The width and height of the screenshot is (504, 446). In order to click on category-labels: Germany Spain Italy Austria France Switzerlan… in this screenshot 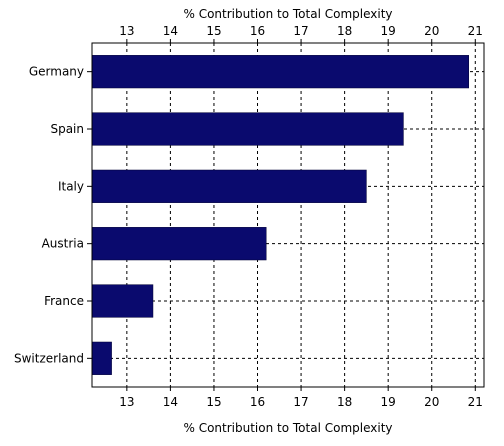, I will do `click(49, 215)`.